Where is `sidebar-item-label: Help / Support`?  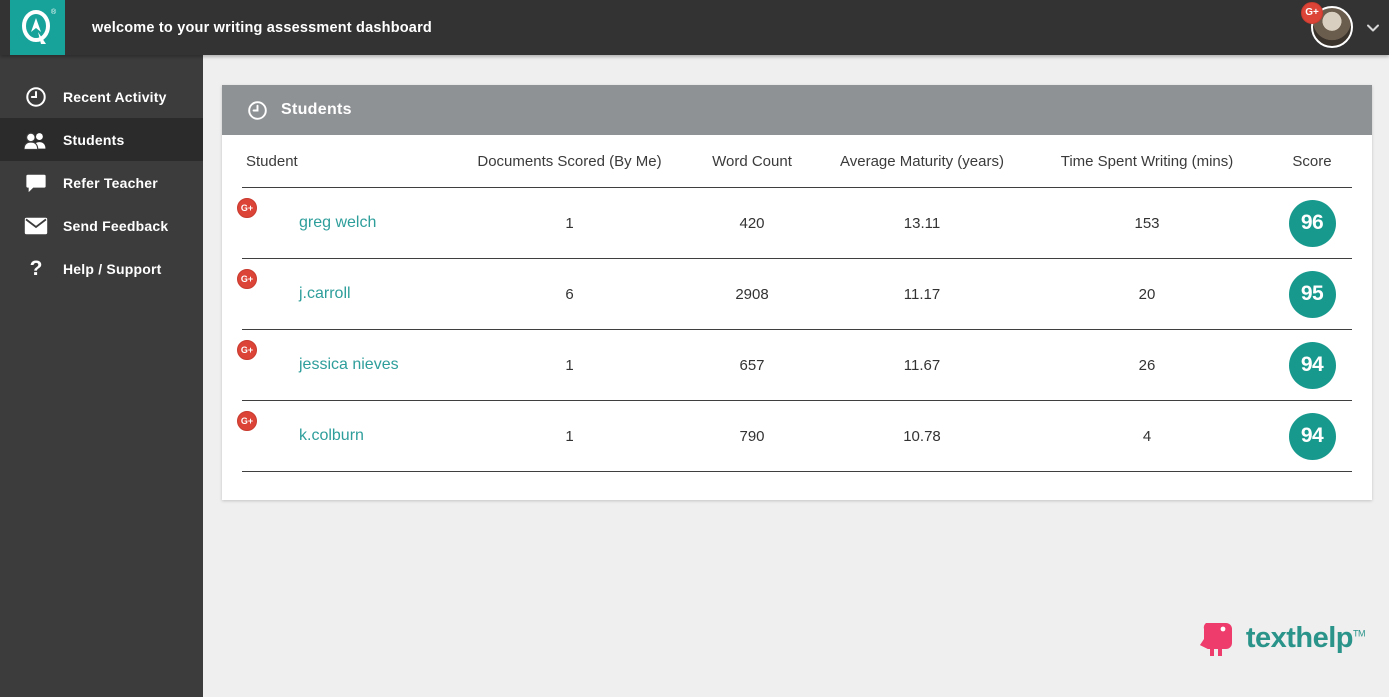 sidebar-item-label: Help / Support is located at coordinates (112, 268).